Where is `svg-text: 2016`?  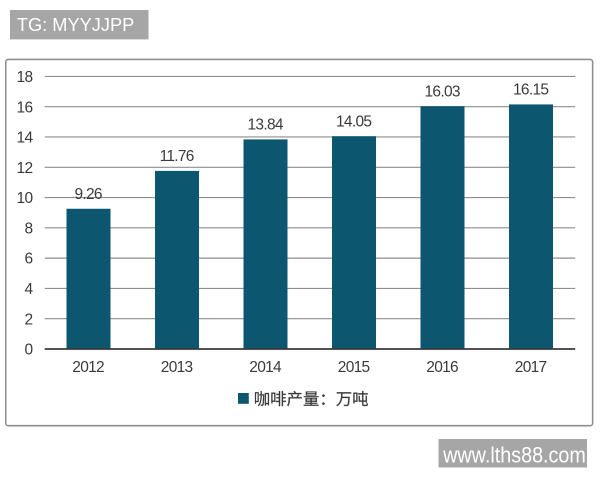 svg-text: 2016 is located at coordinates (442, 367).